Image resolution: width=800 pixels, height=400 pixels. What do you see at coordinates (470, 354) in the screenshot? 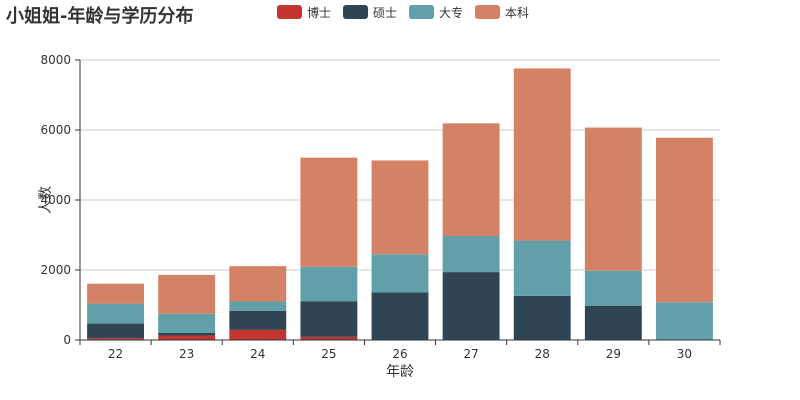
I see `x-tick-label: 27` at bounding box center [470, 354].